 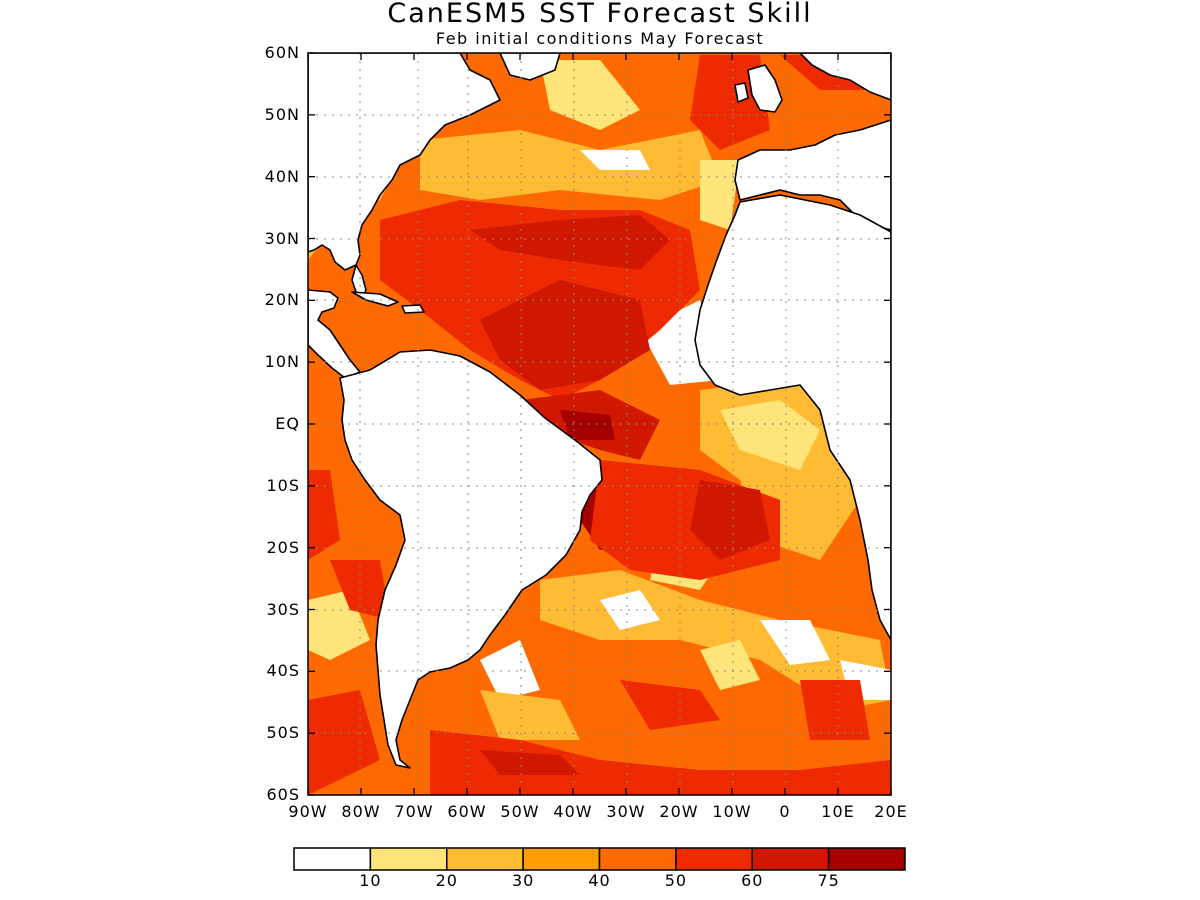 I want to click on y-axis-tick-label: 30S, so click(x=283, y=609).